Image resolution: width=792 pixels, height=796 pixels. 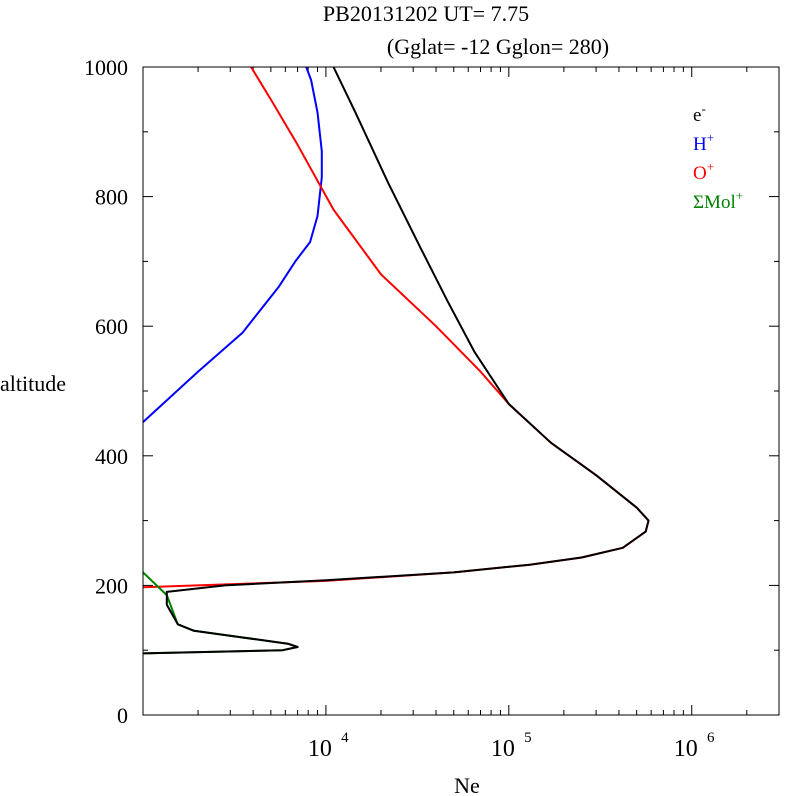 What do you see at coordinates (111, 585) in the screenshot?
I see `y-tick-label: 200` at bounding box center [111, 585].